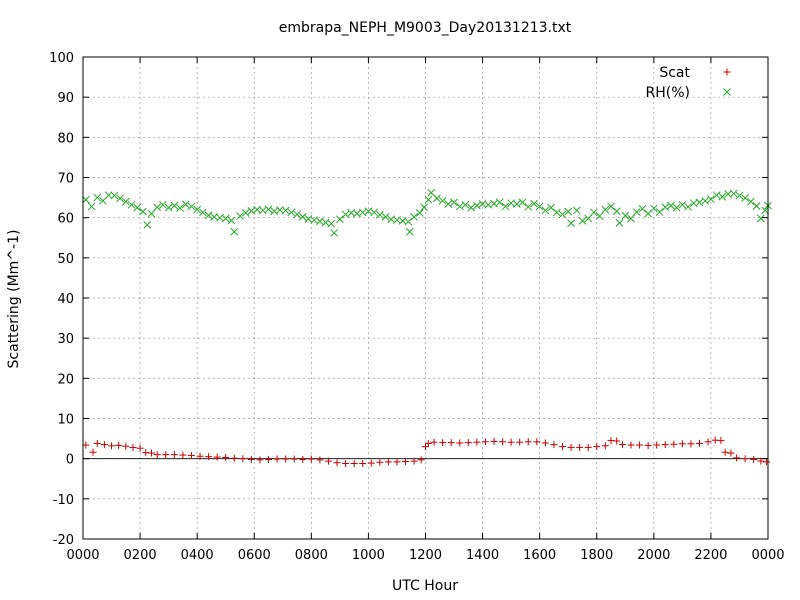 The image size is (800, 600). Describe the element at coordinates (61, 58) in the screenshot. I see `y-tick-label: 100` at that location.